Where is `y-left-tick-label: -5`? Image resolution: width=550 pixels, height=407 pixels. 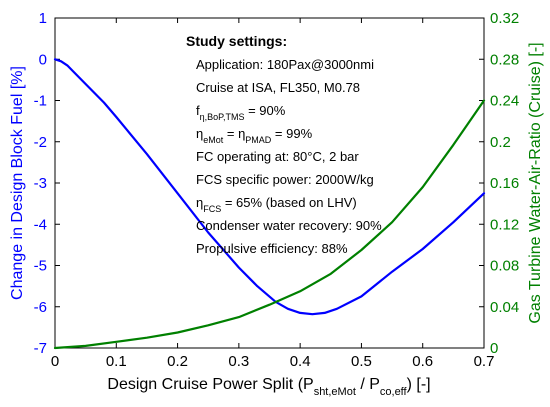
y-left-tick-label: -5 is located at coordinates (40, 266).